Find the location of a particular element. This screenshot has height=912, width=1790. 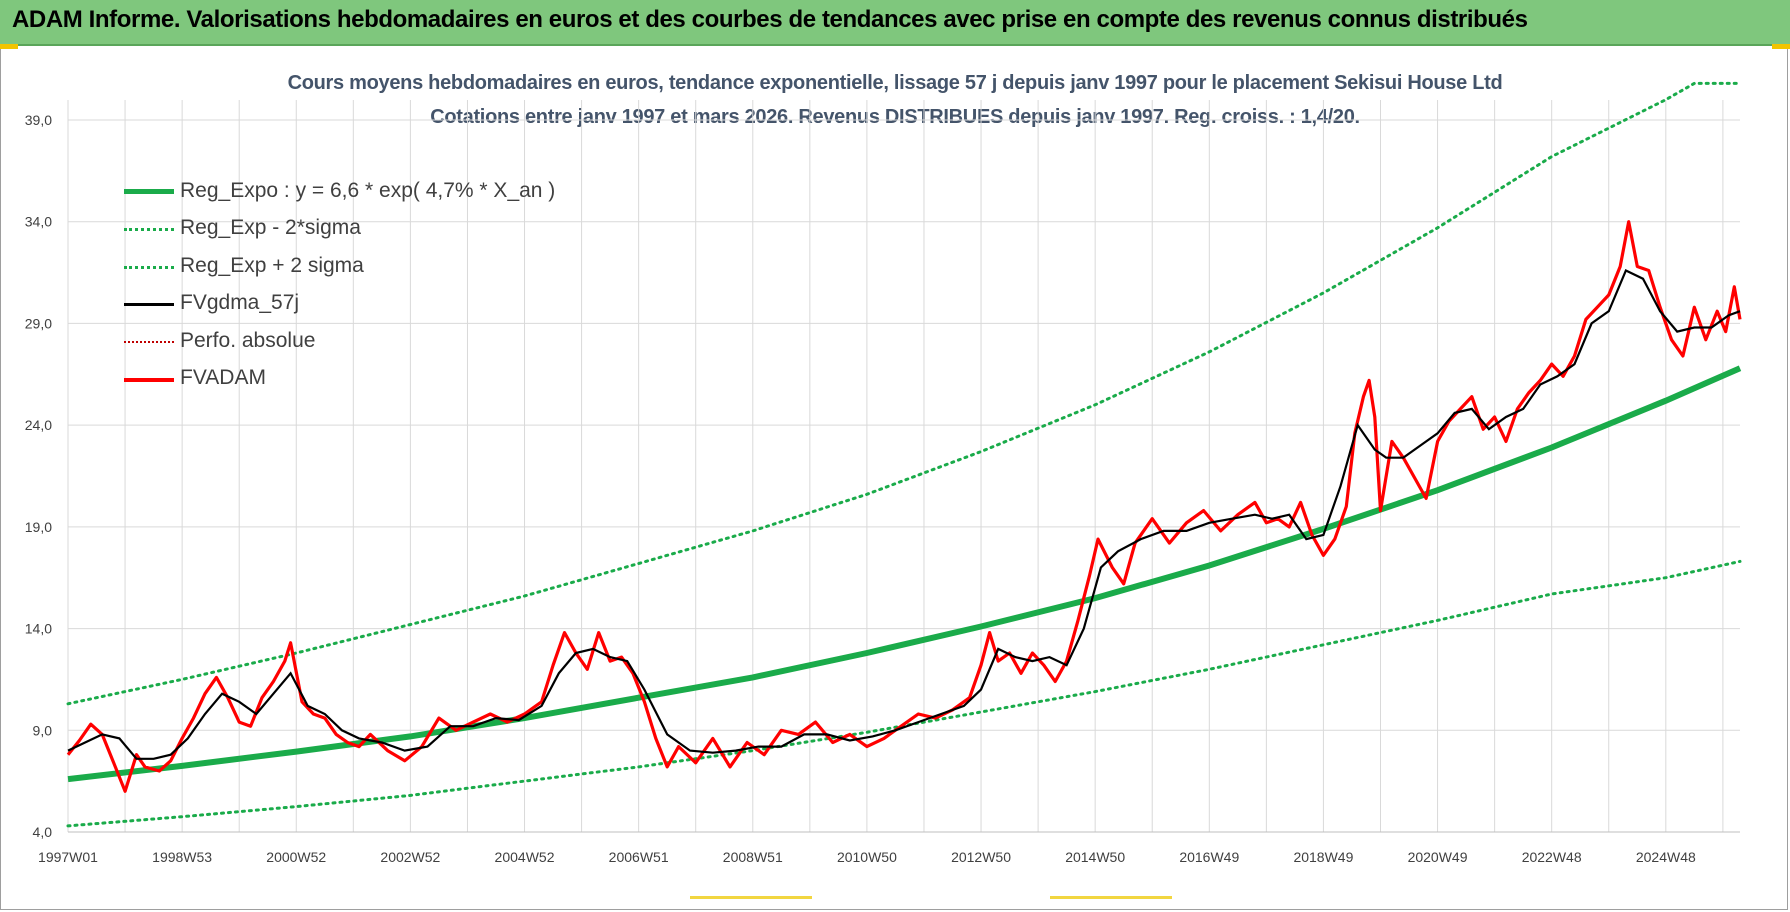

x-tick-label: 1998W53 is located at coordinates (182, 857).